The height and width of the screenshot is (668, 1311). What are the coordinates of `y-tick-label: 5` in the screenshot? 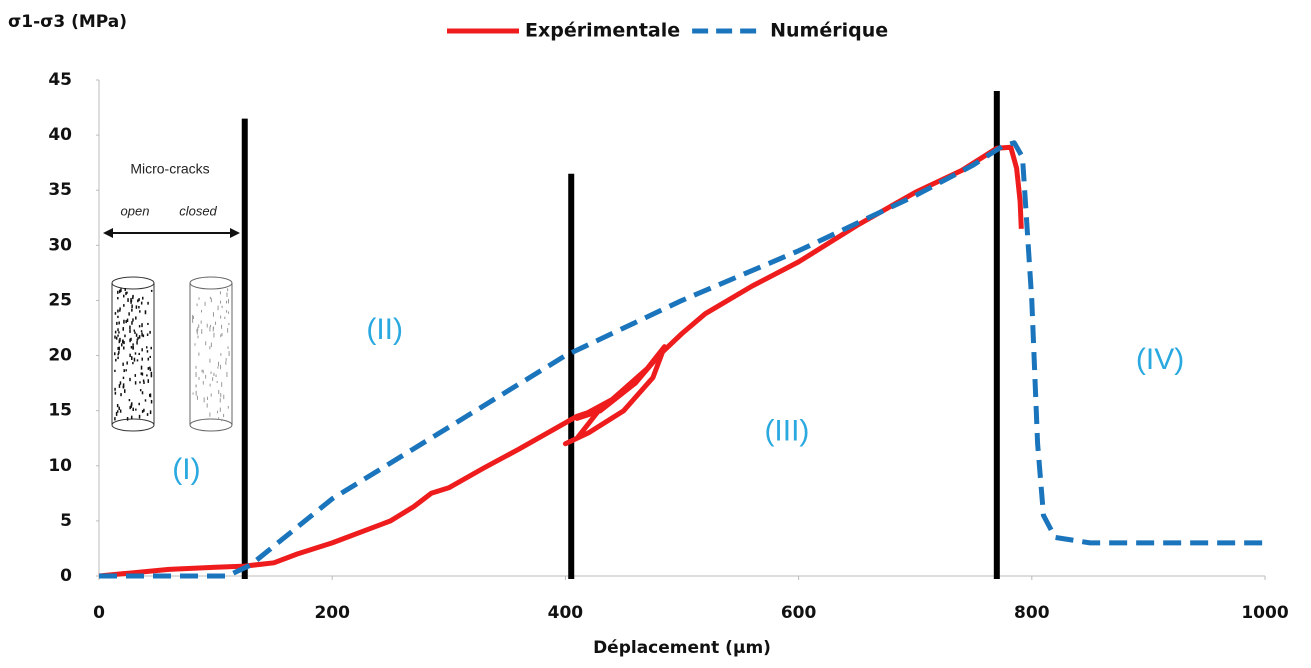 It's located at (66, 521).